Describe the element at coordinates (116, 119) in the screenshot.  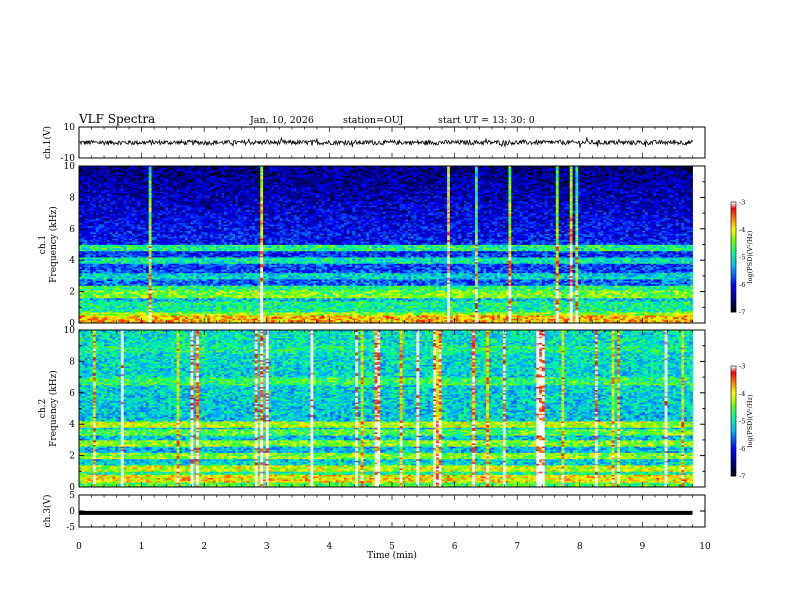
I see `figure-title: VLF Spectra` at that location.